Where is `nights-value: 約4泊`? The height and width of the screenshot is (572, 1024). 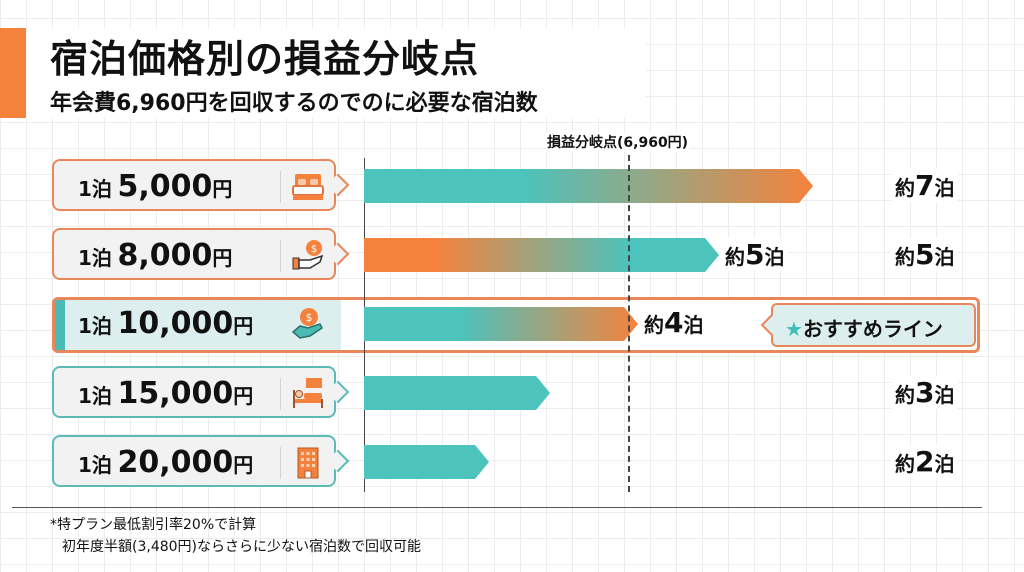
nights-value: 約4泊 is located at coordinates (674, 322).